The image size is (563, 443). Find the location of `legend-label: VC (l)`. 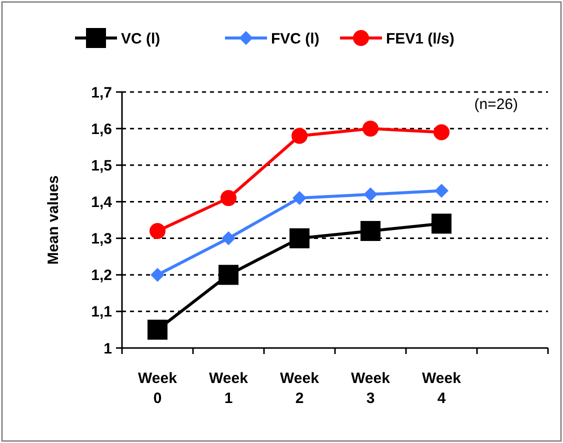

legend-label: VC (l) is located at coordinates (140, 39).